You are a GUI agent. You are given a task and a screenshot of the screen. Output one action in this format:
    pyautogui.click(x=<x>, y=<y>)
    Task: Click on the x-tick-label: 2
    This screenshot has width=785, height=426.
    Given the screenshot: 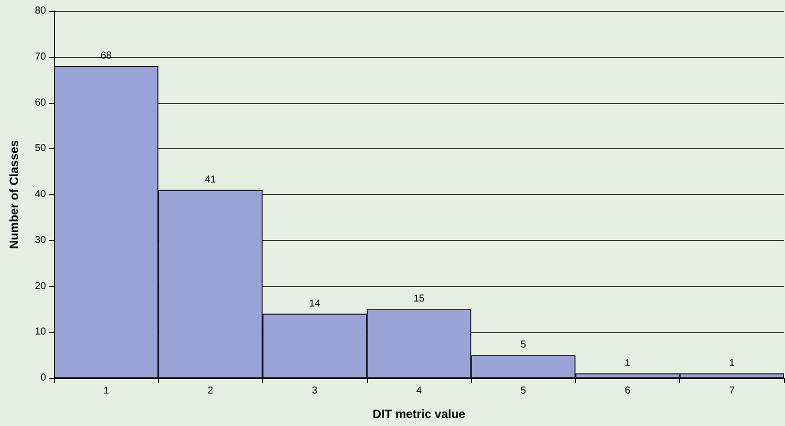 What is the action you would take?
    pyautogui.click(x=211, y=391)
    